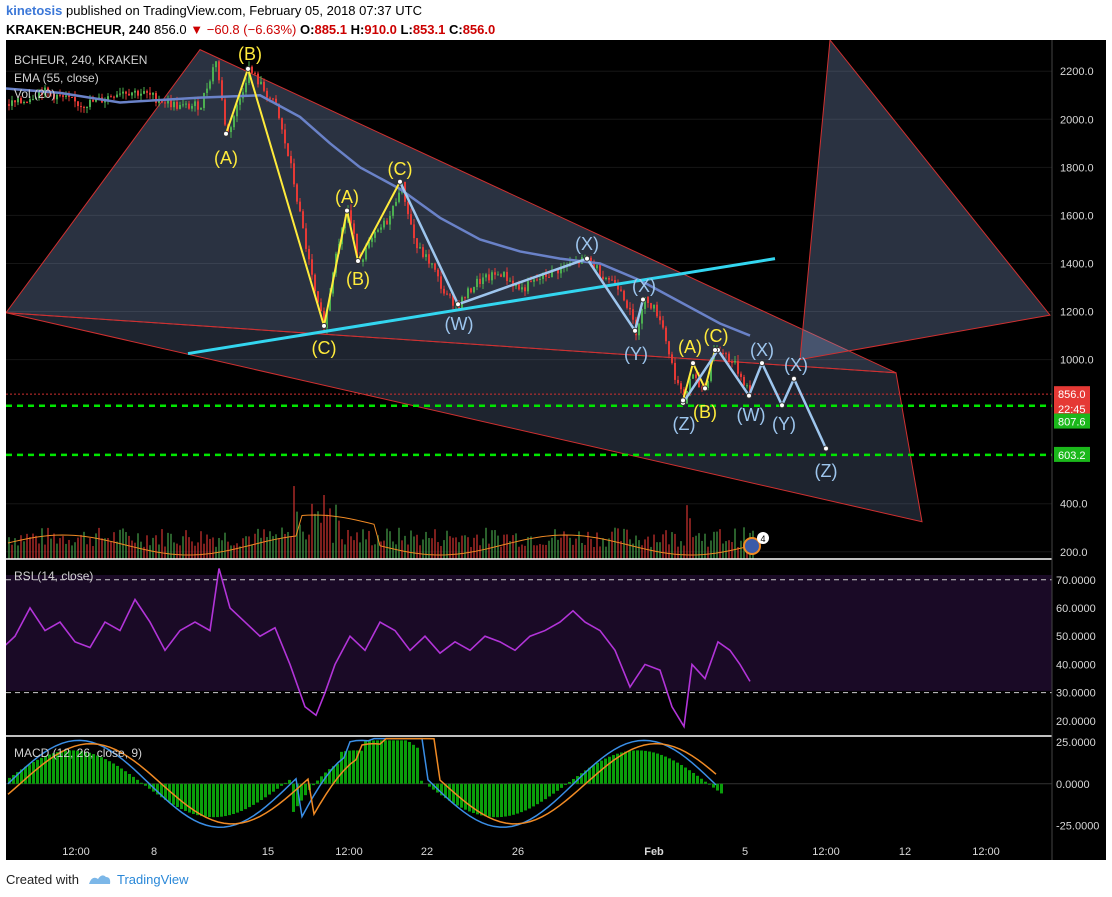  Describe the element at coordinates (1076, 722) in the screenshot. I see `rsi-tick: 20.0000` at that location.